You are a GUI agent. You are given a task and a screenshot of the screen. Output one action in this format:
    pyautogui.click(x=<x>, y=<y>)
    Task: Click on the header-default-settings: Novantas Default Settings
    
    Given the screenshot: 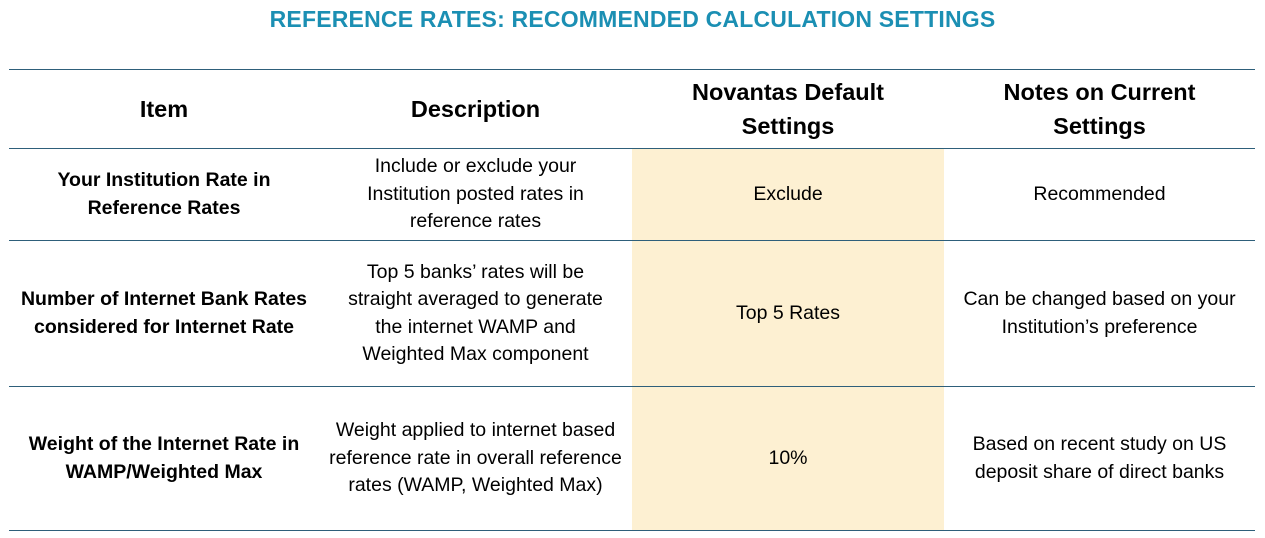 What is the action you would take?
    pyautogui.click(x=788, y=109)
    